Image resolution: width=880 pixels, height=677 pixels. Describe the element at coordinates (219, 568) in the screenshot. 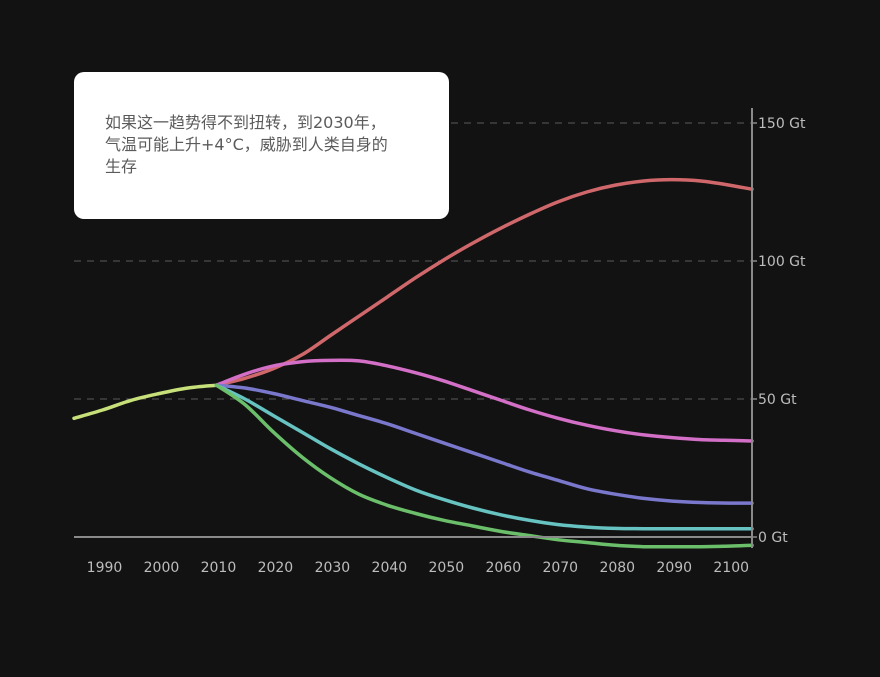

I see `x-tick-label-2: 2010` at that location.